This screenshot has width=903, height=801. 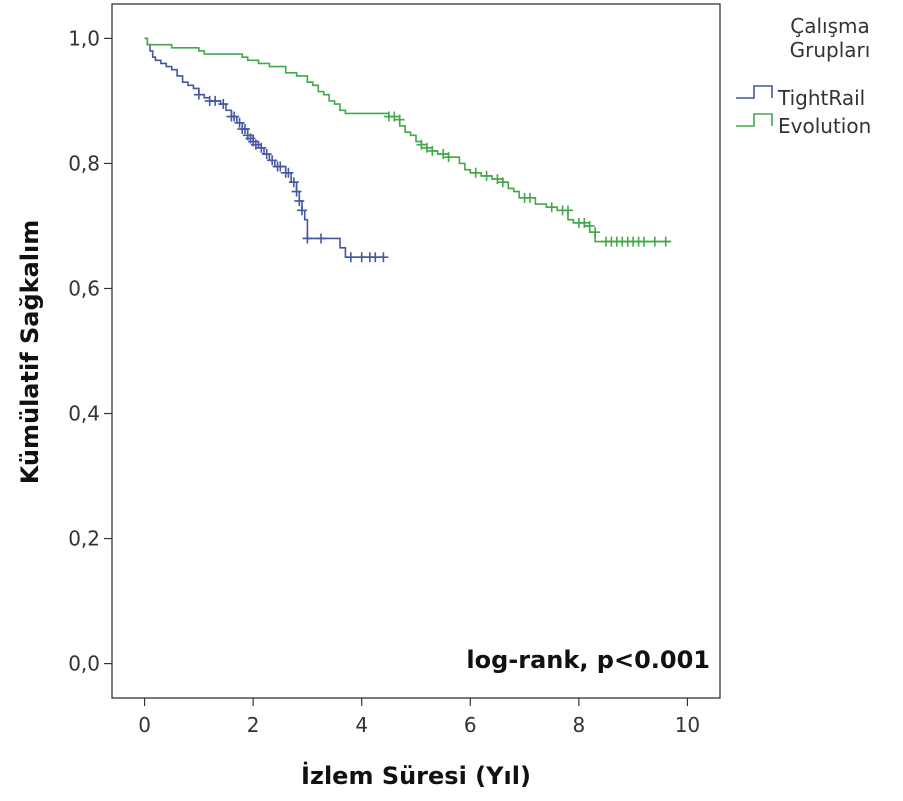 I want to click on y-tick-label: 0,8, so click(x=84, y=163).